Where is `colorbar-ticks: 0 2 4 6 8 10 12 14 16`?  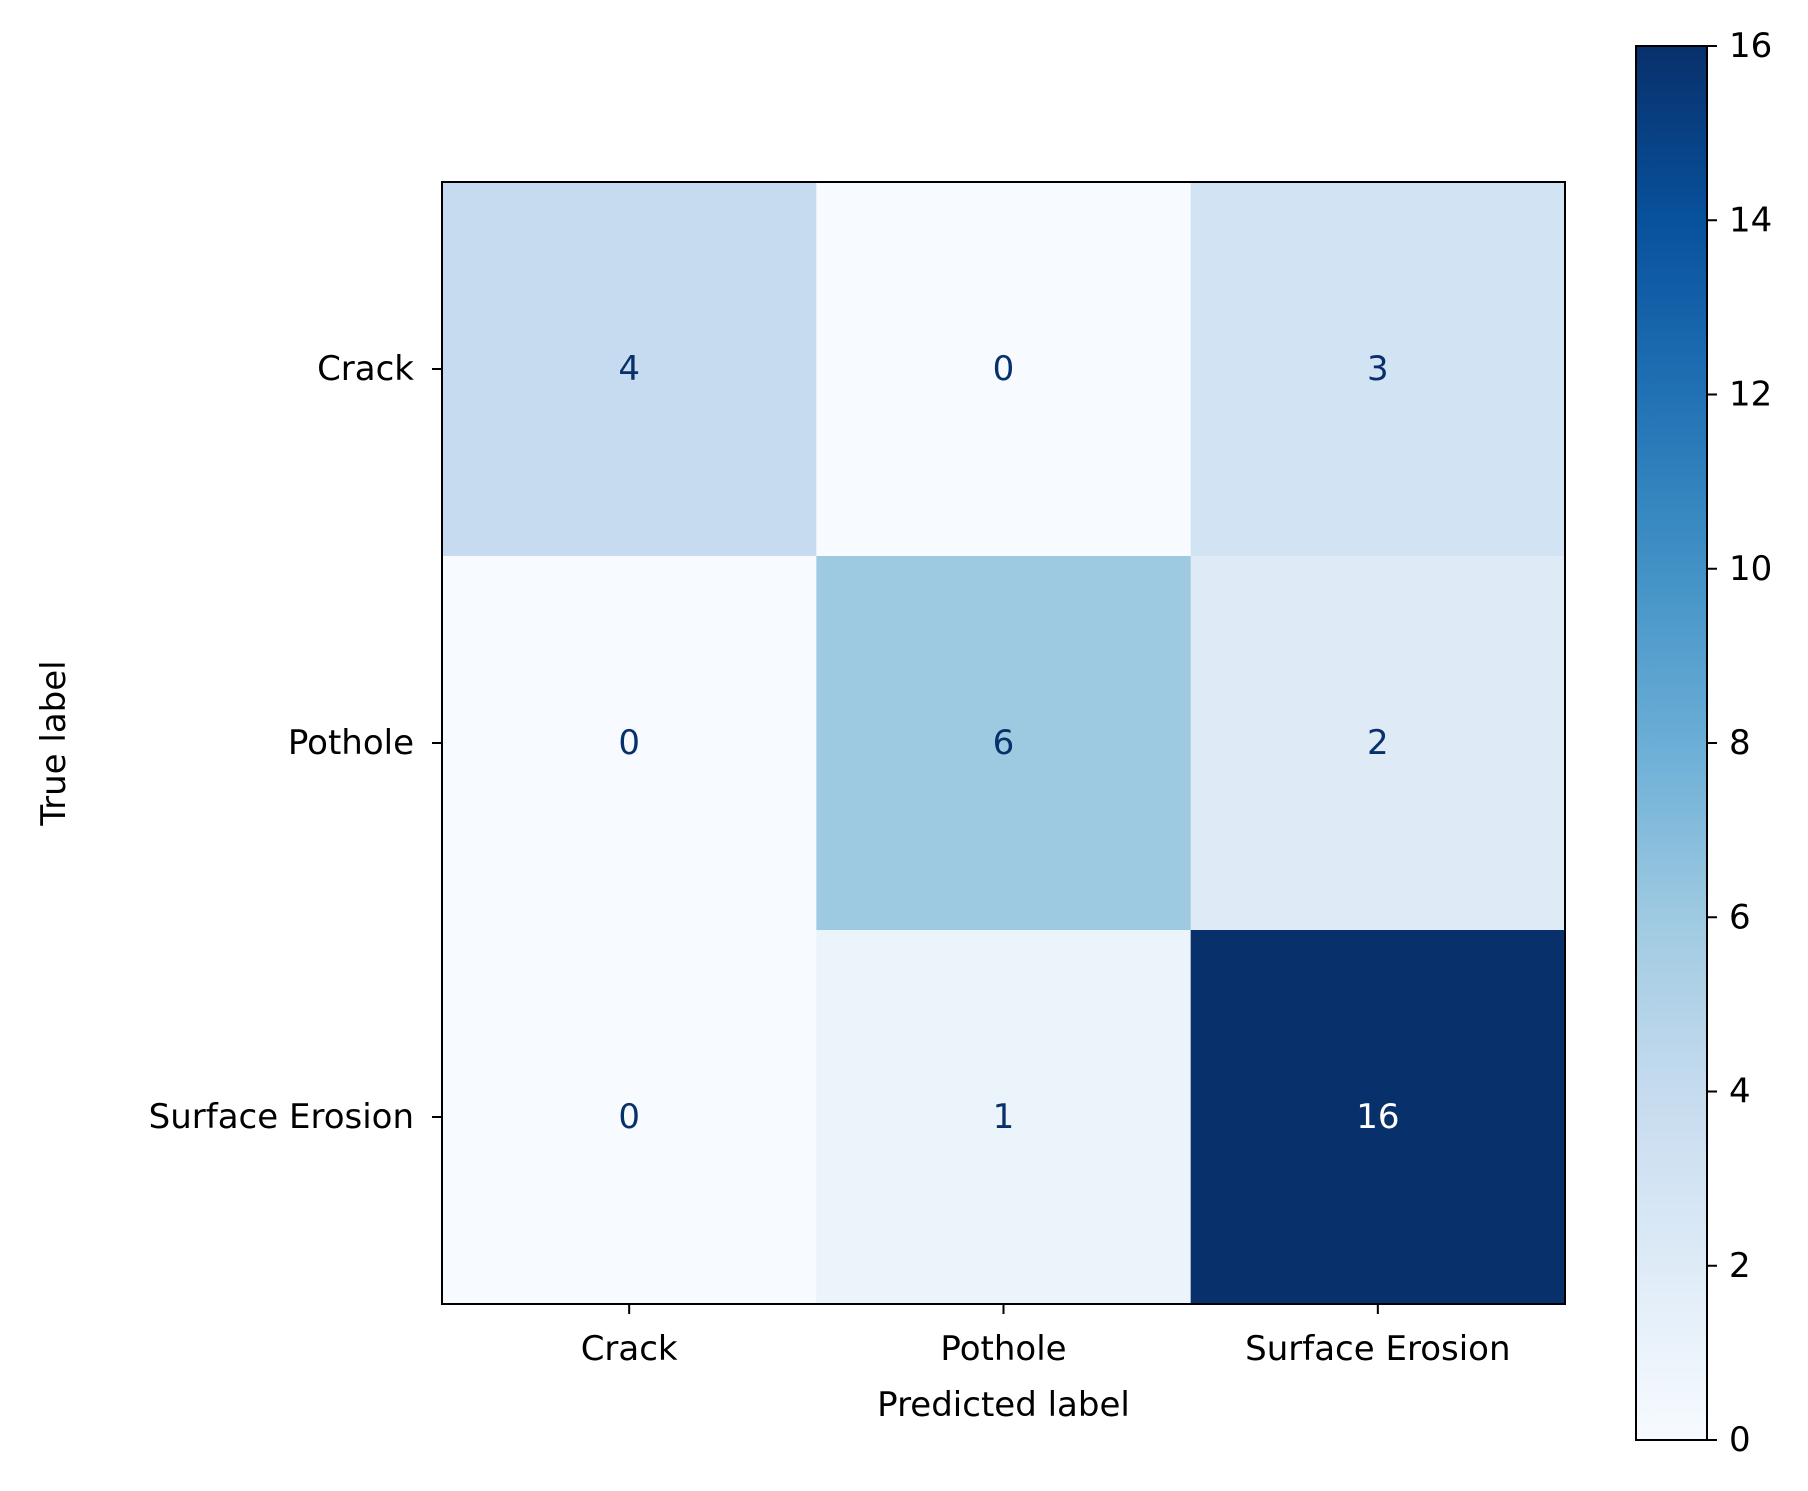
colorbar-ticks: 0 2 4 6 8 10 12 14 16 is located at coordinates (1739, 743).